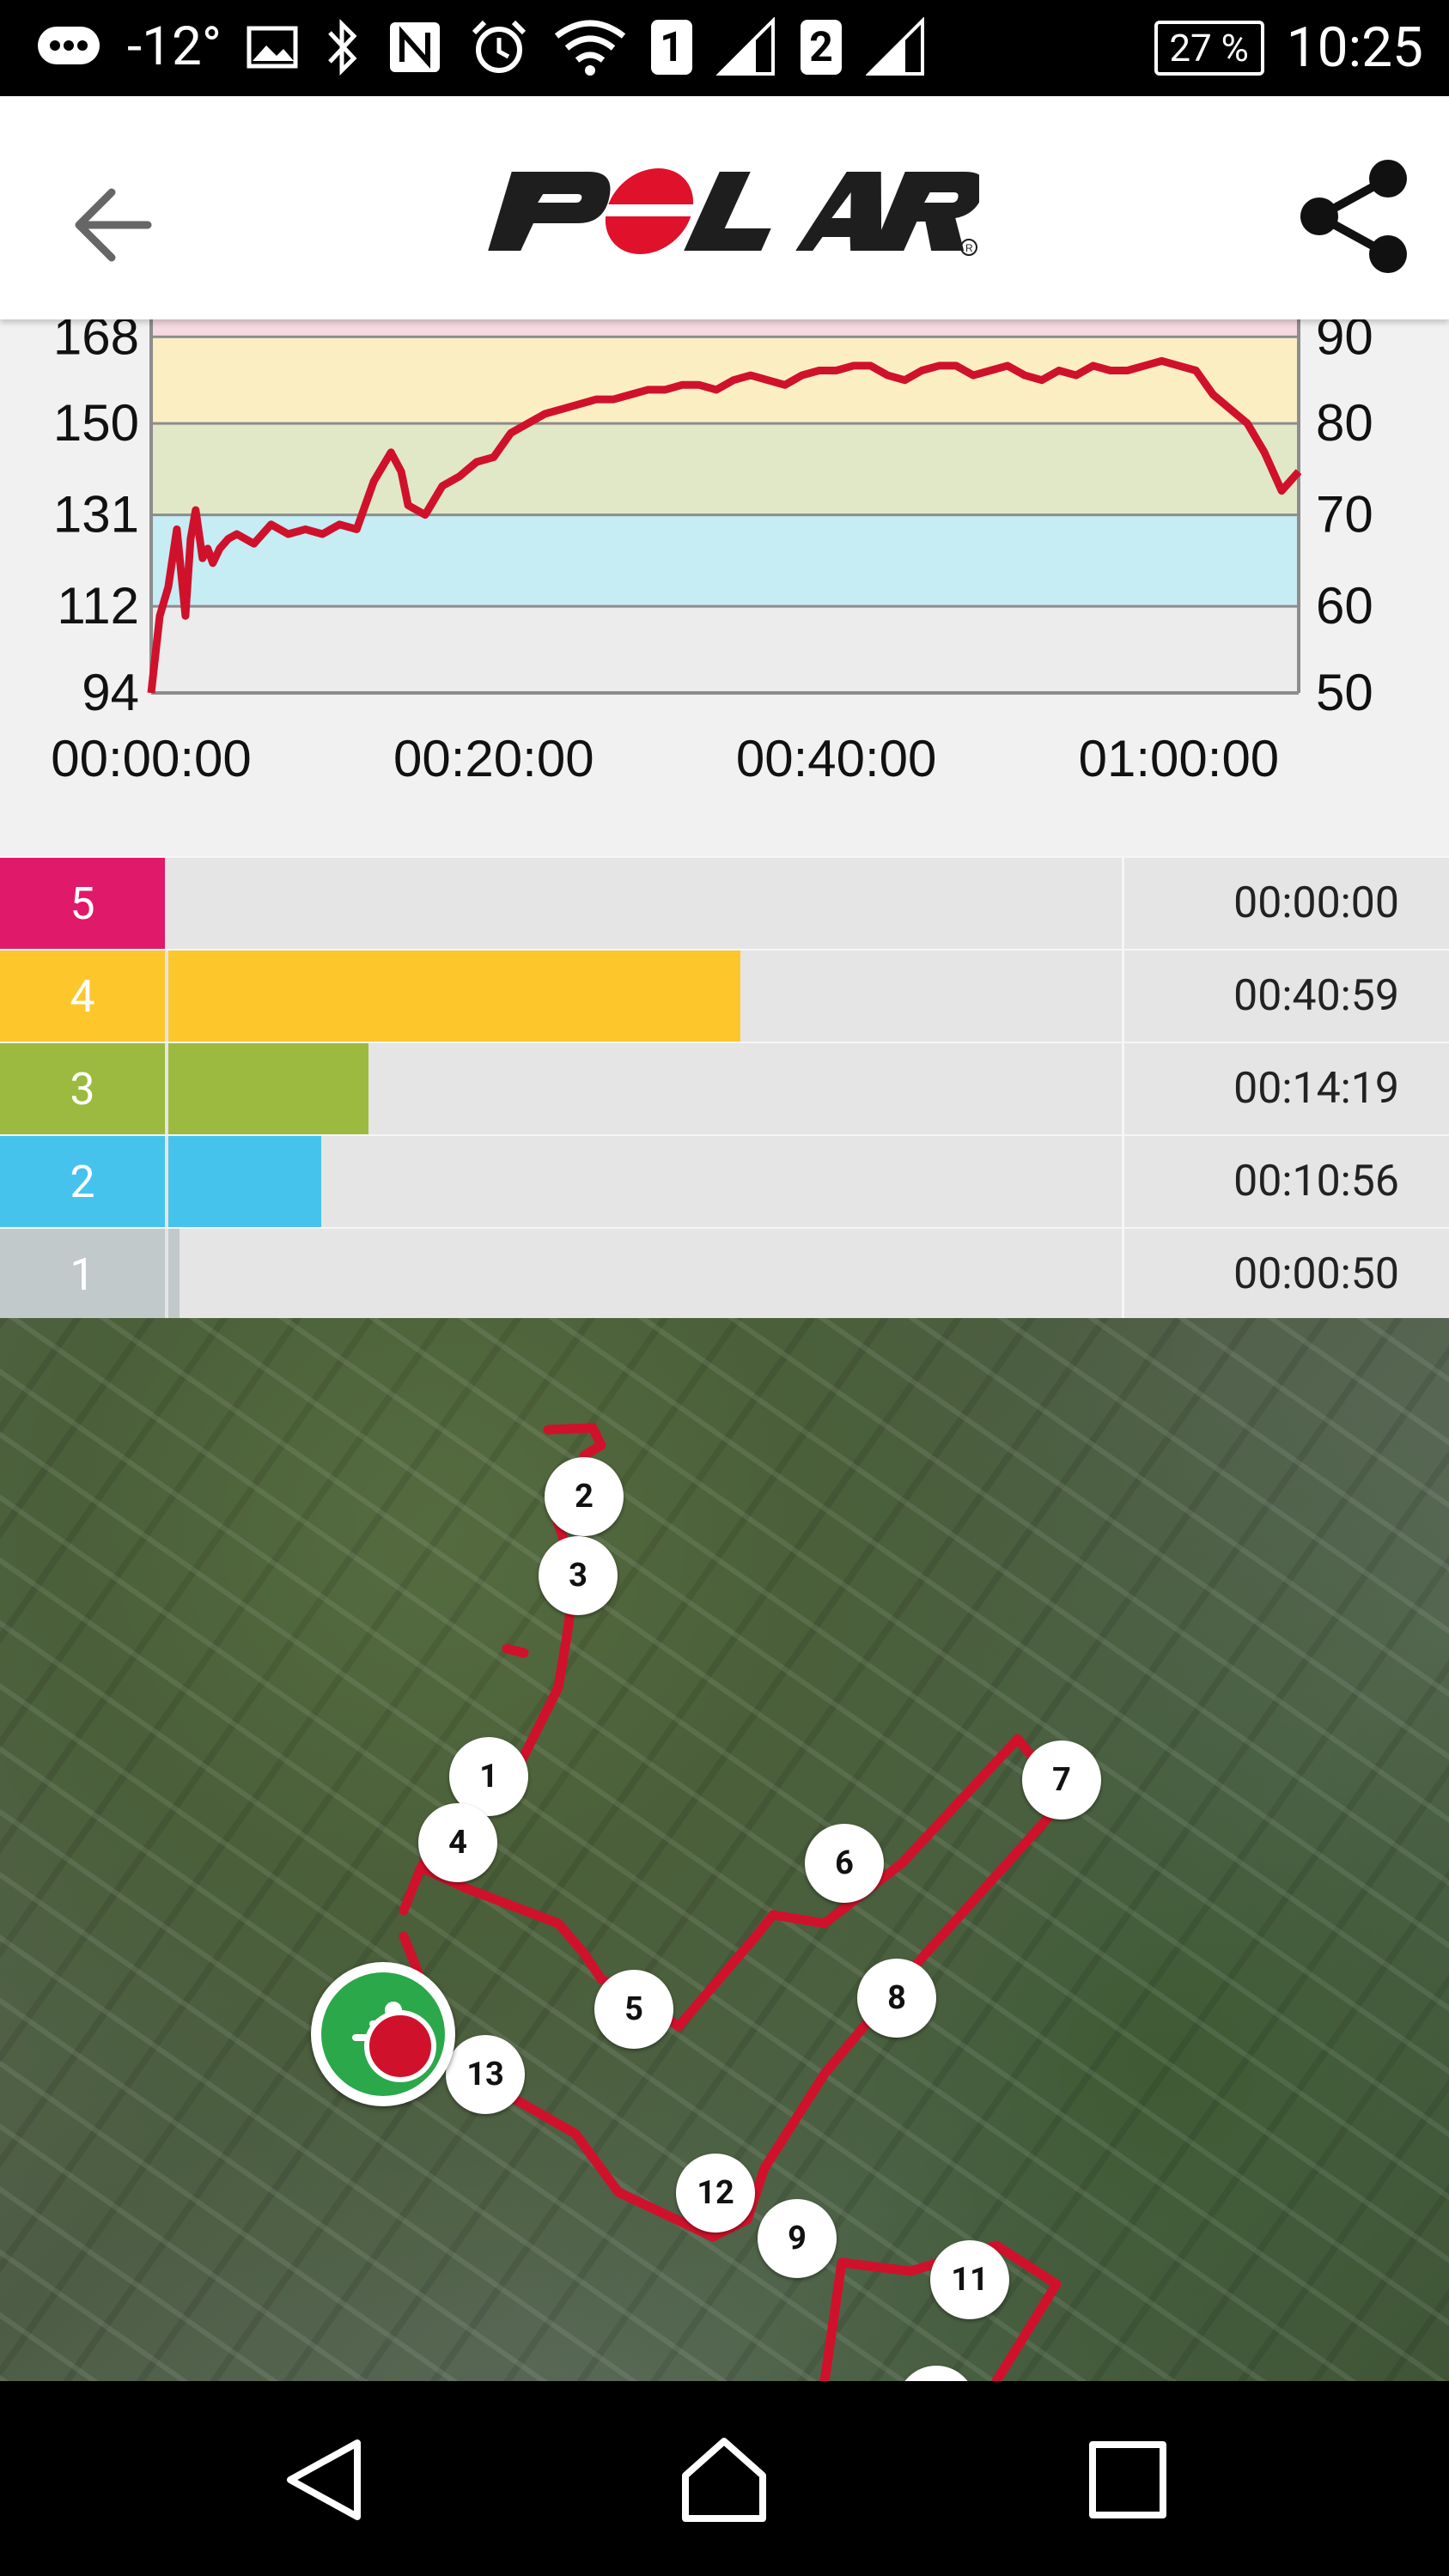 This screenshot has height=2576, width=1449. I want to click on lap-marker-3: 3, so click(578, 1576).